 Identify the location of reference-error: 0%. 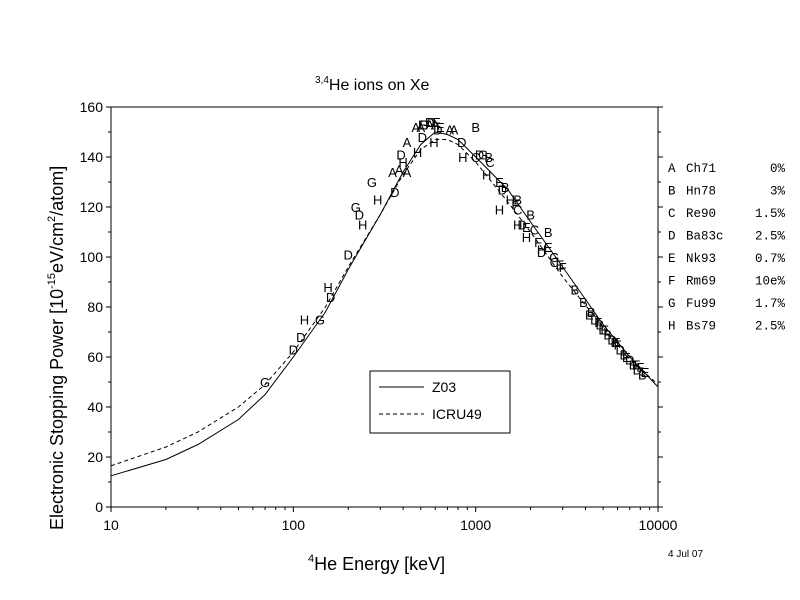
(778, 169).